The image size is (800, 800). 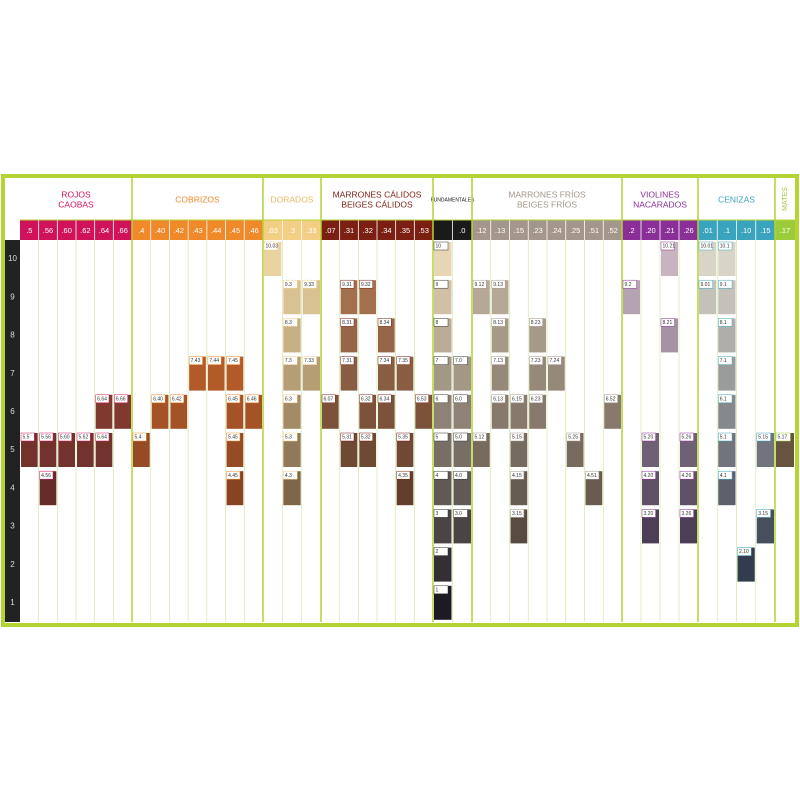 I want to click on swatch: 2, so click(x=442, y=564).